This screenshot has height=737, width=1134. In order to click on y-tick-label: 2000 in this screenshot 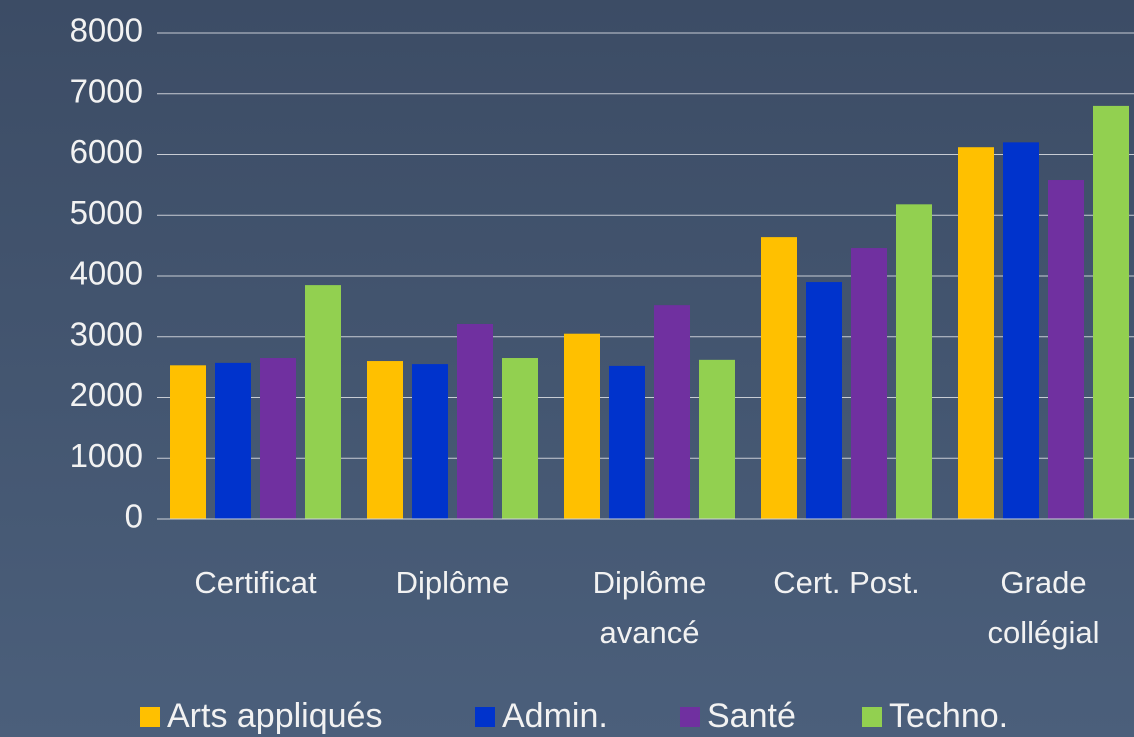, I will do `click(106, 394)`.